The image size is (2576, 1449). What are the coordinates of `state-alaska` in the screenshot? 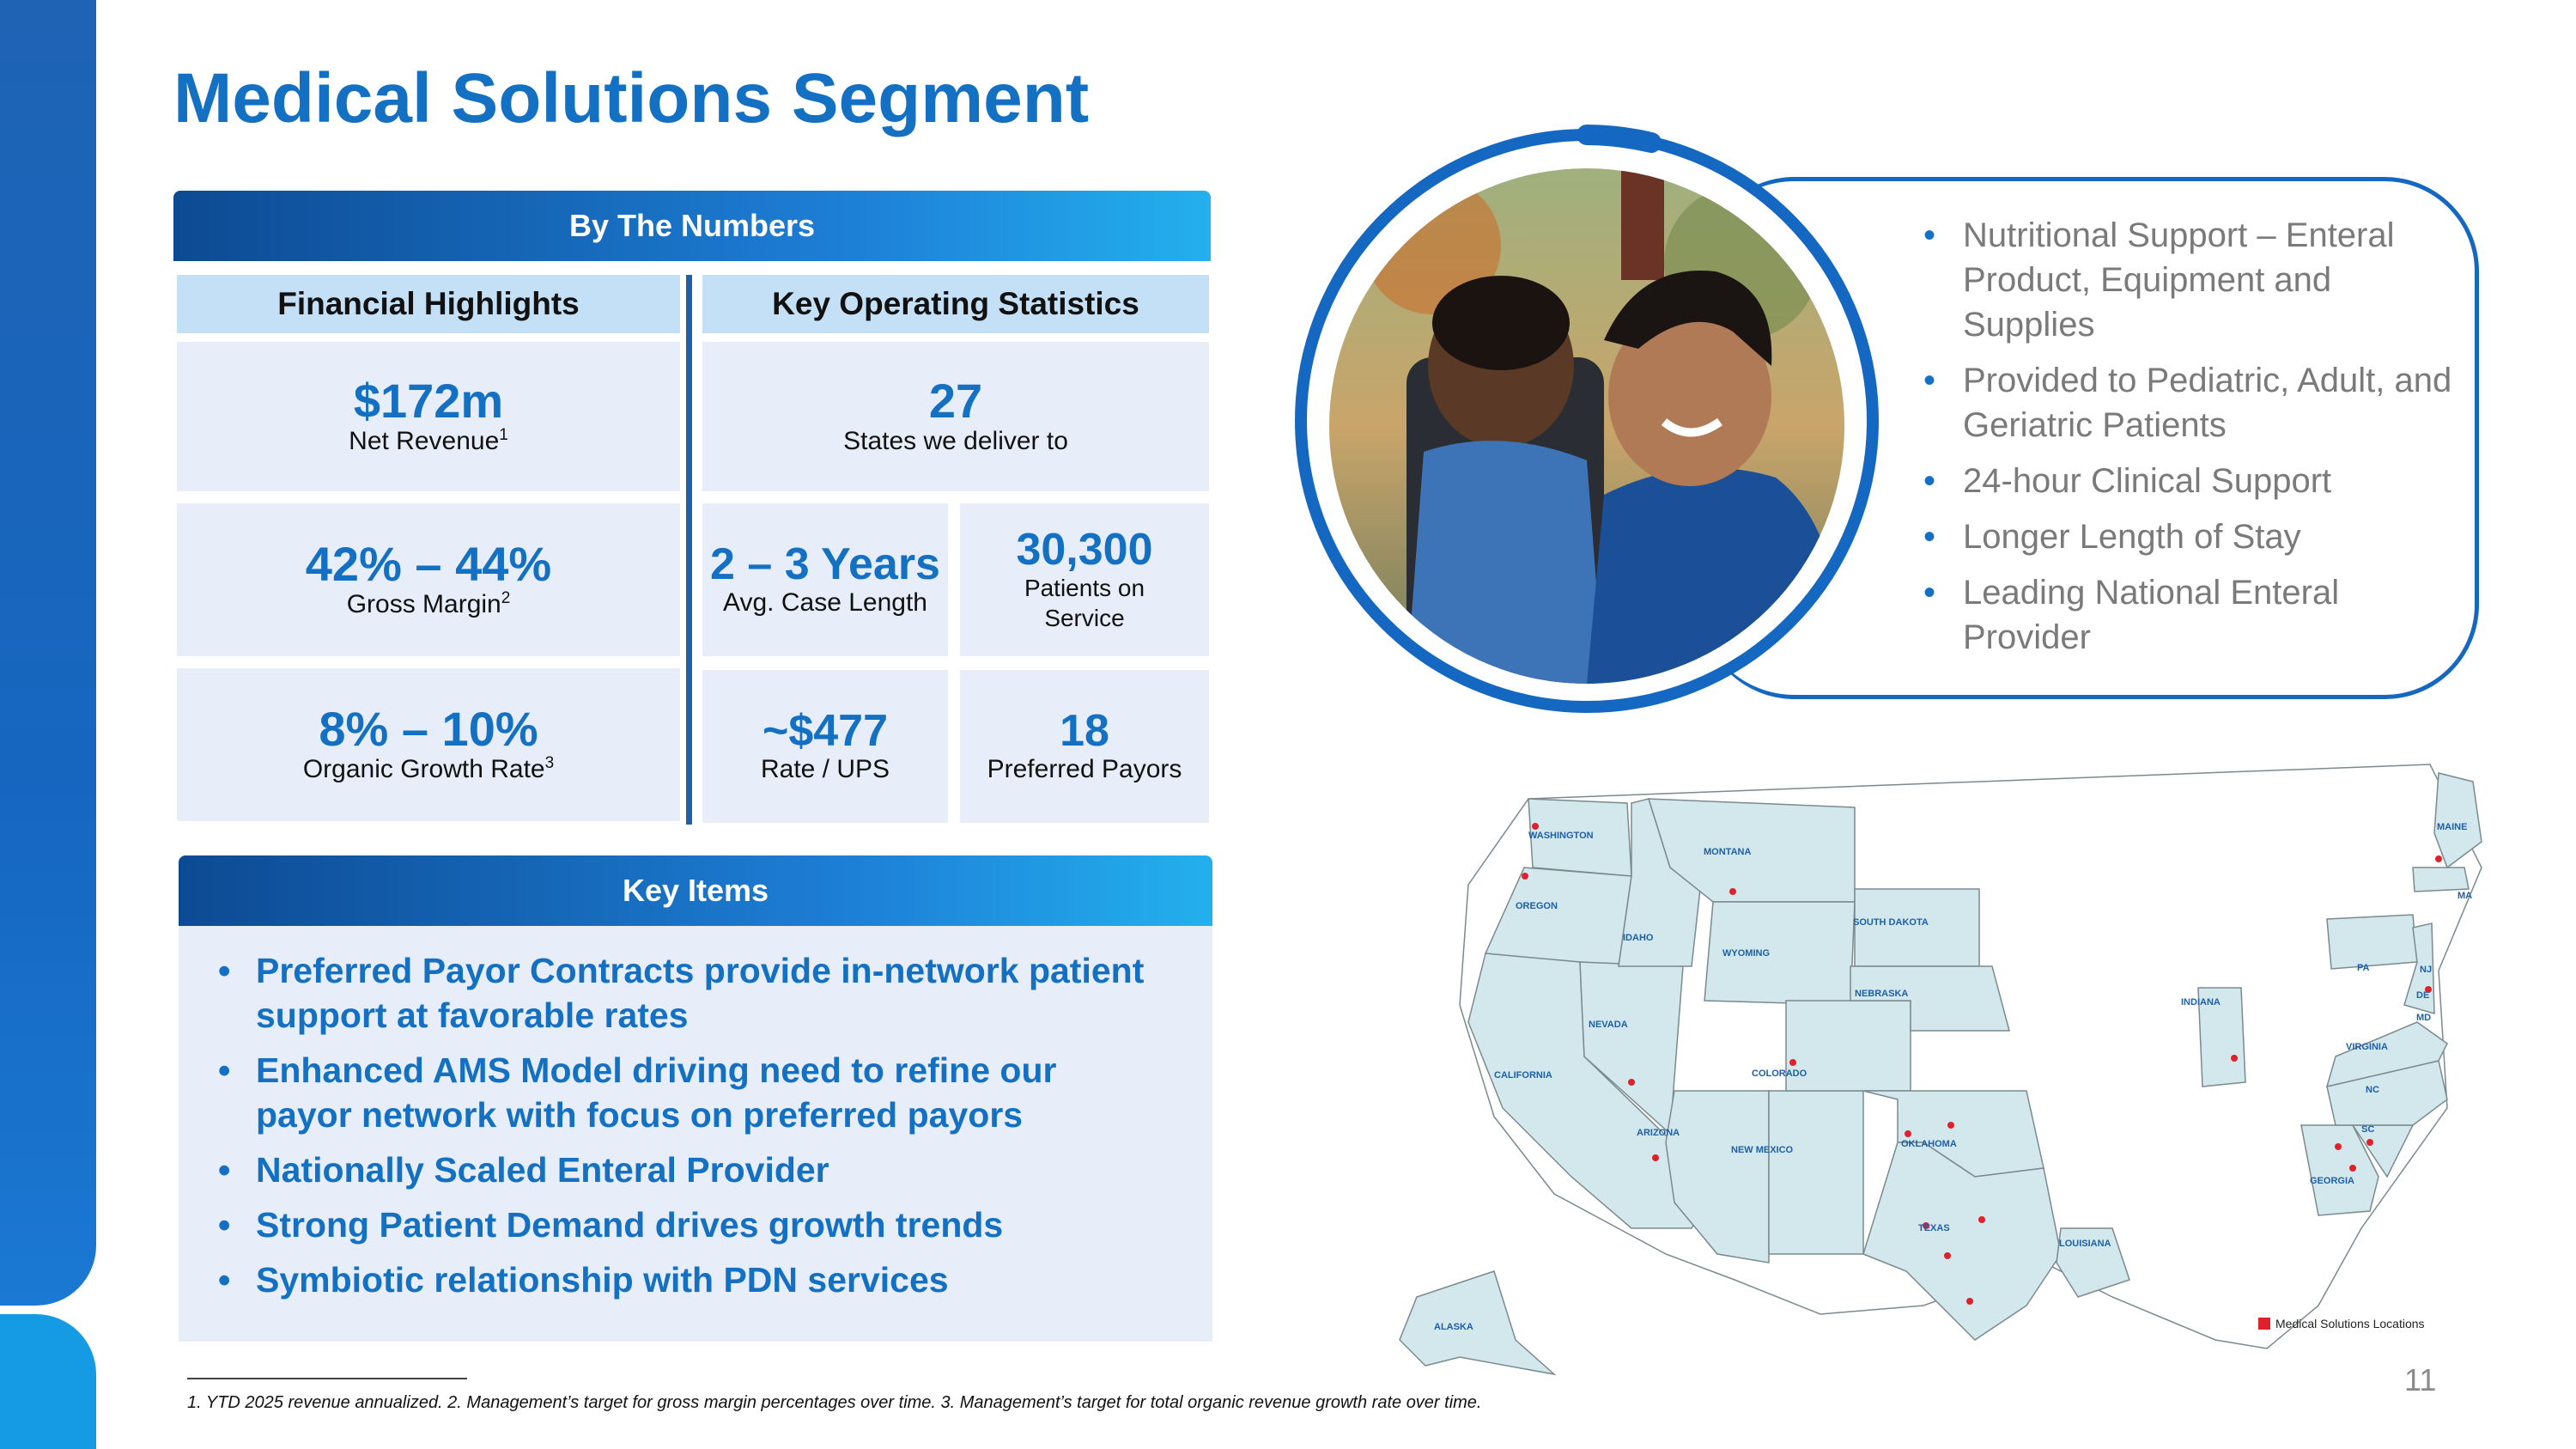 It's located at (1478, 1323).